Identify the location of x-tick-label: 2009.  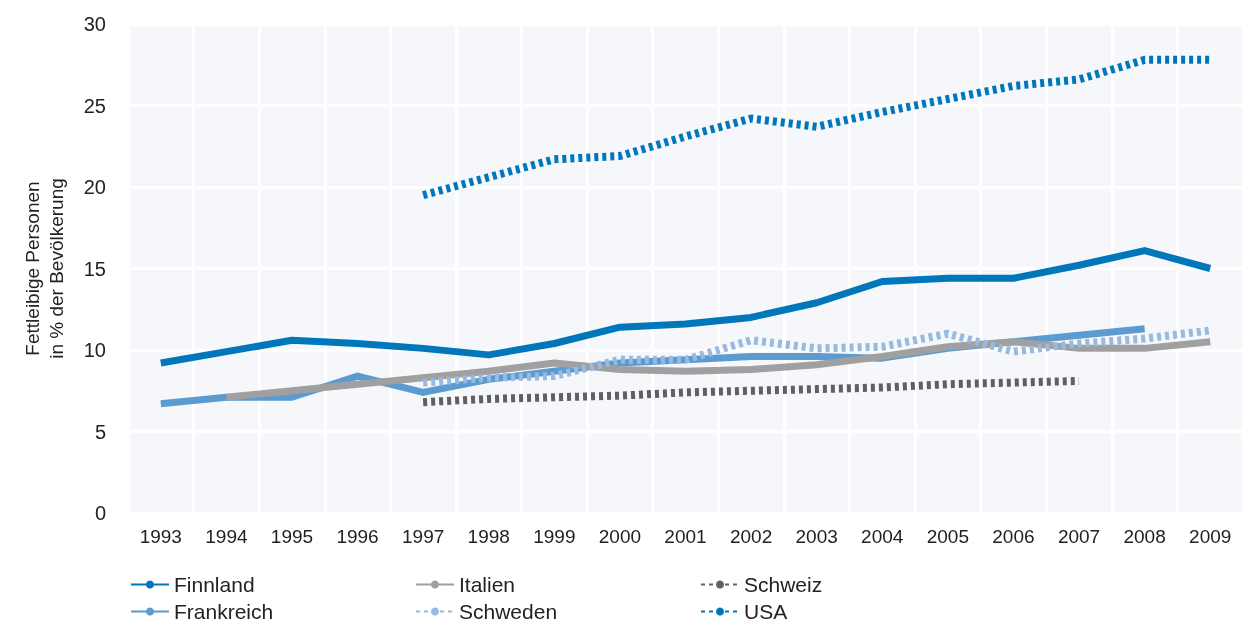
(1210, 536).